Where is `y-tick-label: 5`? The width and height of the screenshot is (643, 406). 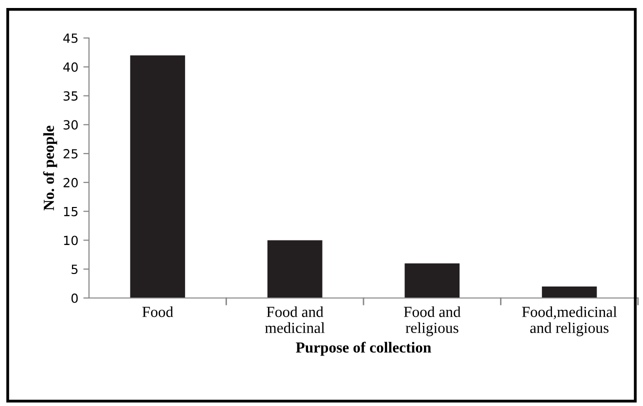
y-tick-label: 5 is located at coordinates (75, 269).